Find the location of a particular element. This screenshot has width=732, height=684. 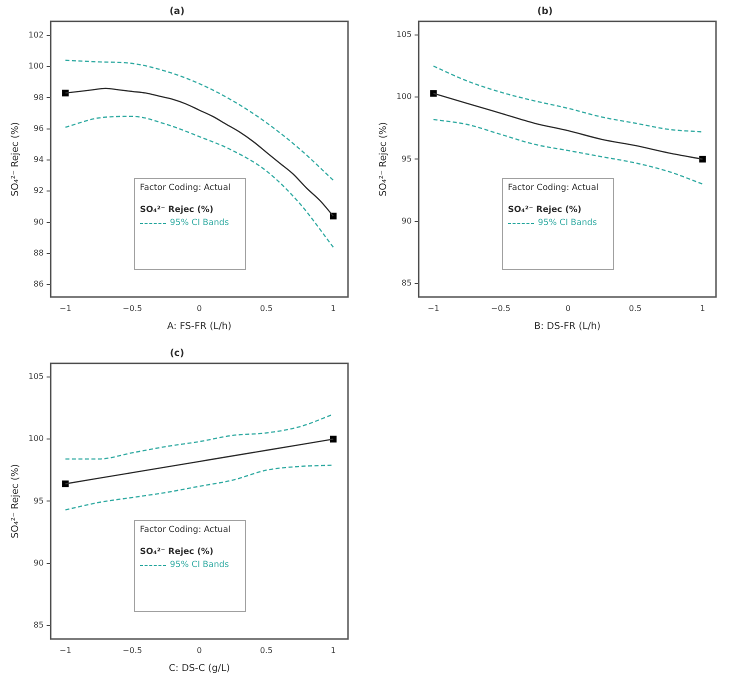

x-axis-title: B: DS-FR (L/h) is located at coordinates (567, 326).